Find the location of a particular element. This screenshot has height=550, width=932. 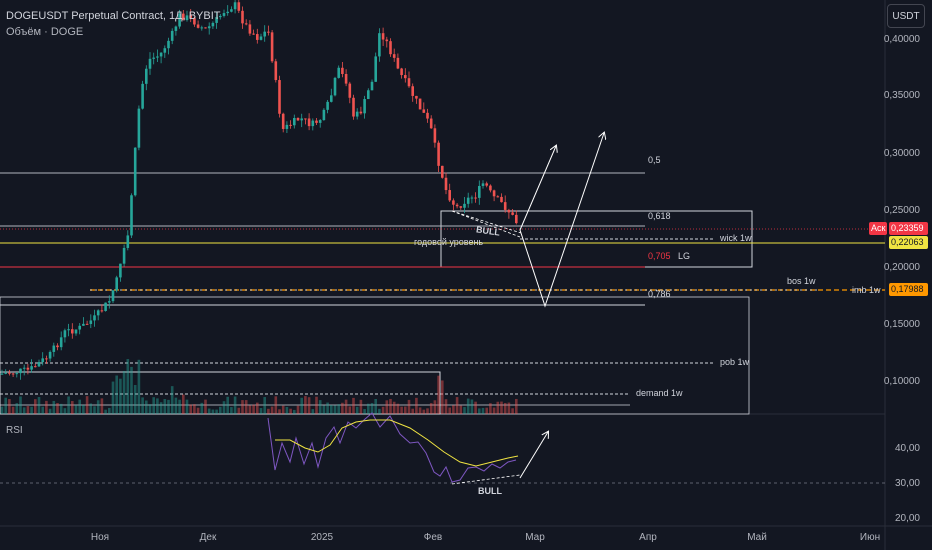

rsi-divergence-line is located at coordinates (486, 479).